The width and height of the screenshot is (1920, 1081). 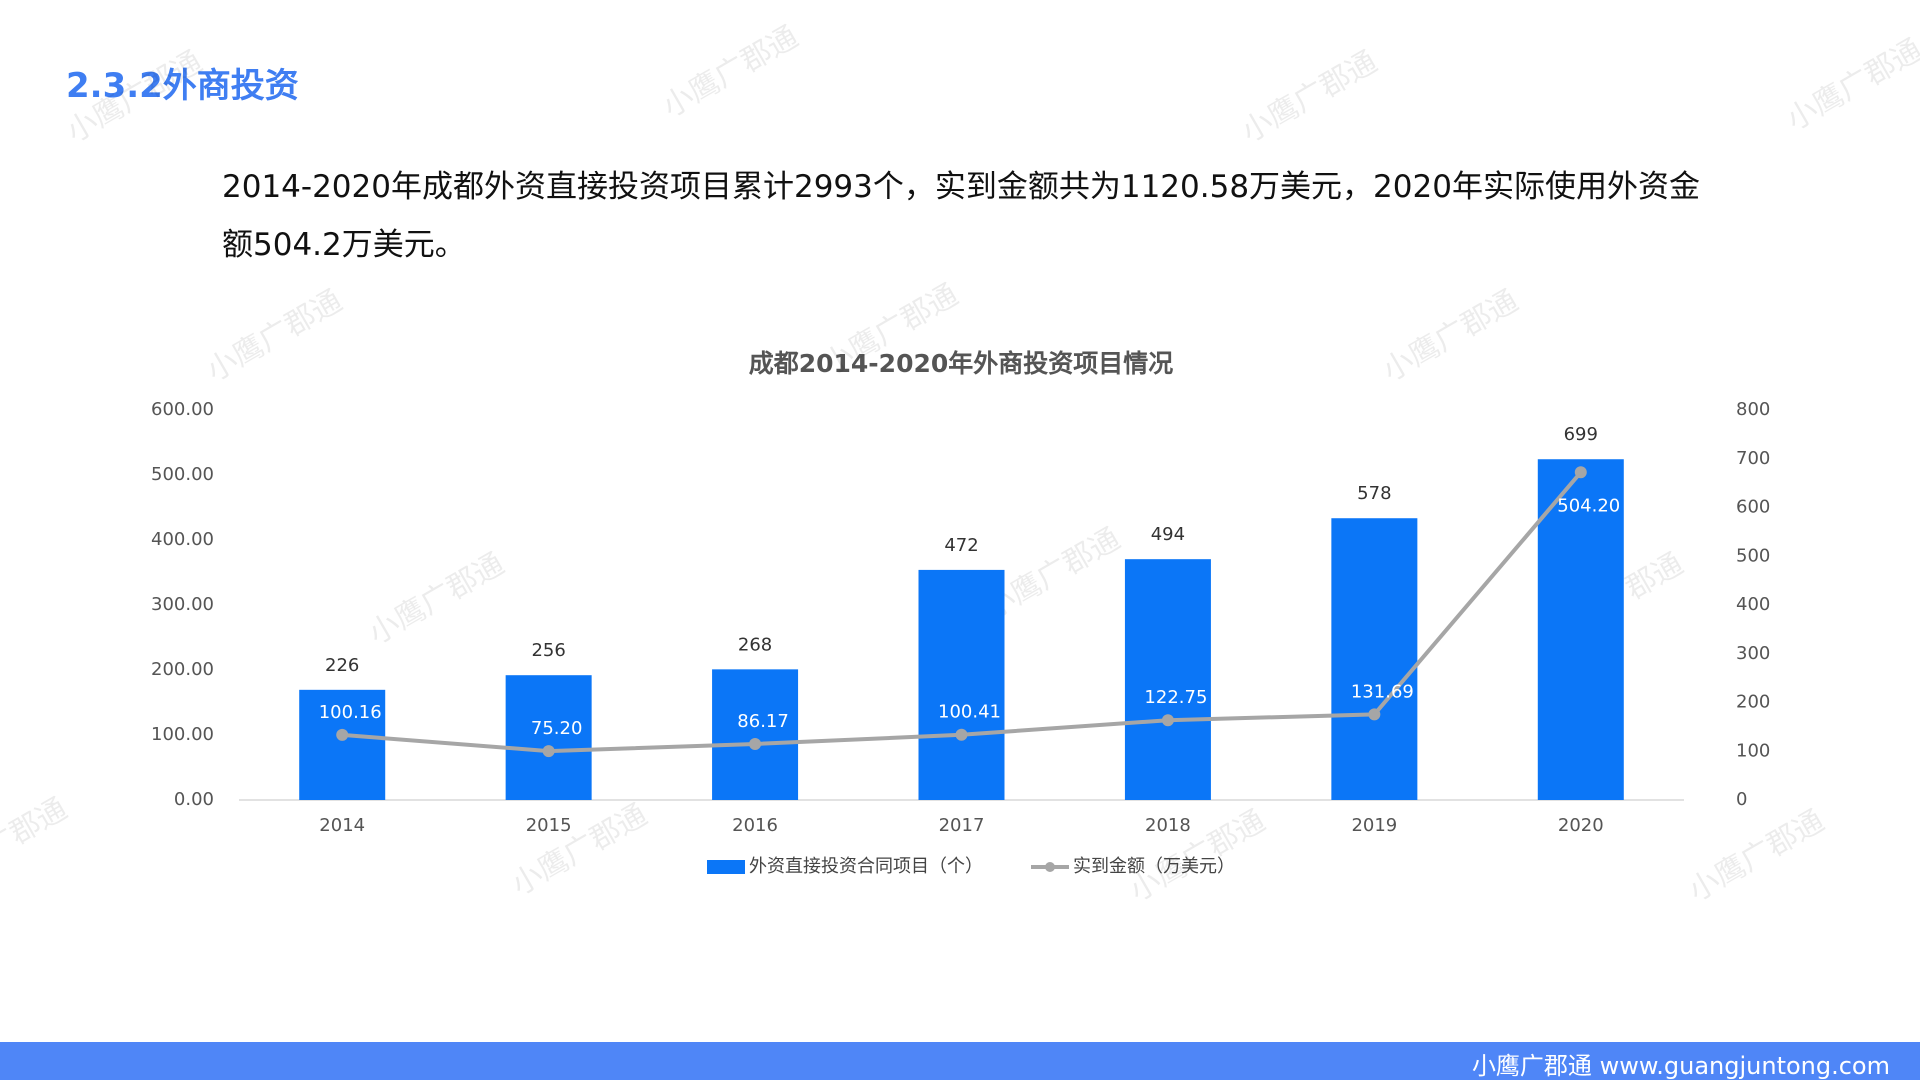 What do you see at coordinates (1680, 1066) in the screenshot?
I see `footer-text: 小鹰广郡通 www.guangjuntong.com` at bounding box center [1680, 1066].